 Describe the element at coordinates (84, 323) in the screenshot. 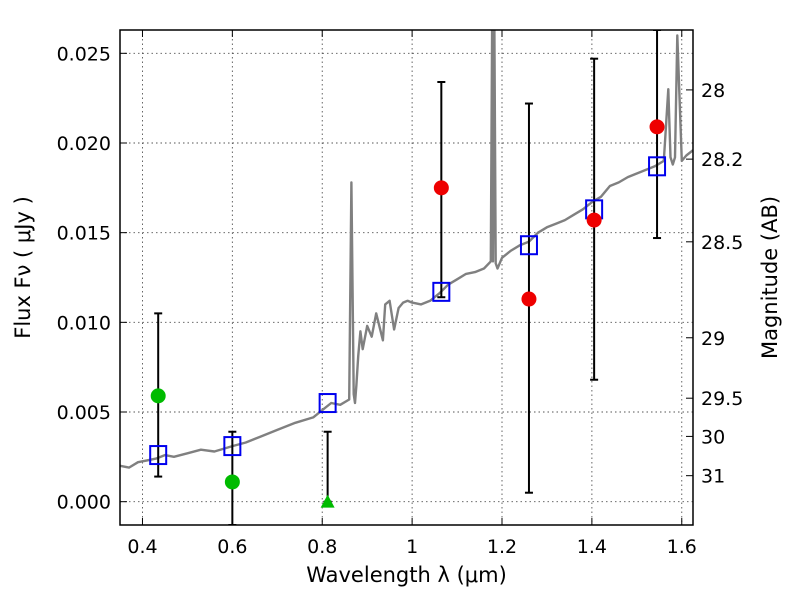

I see `y-tick-label: 0.010` at that location.